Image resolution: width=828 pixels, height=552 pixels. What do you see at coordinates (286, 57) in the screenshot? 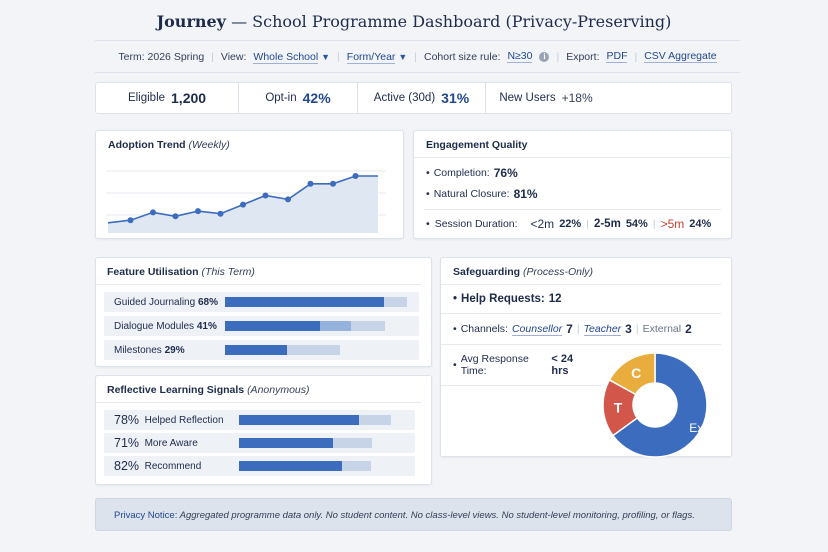
I see `view-value: Whole School` at bounding box center [286, 57].